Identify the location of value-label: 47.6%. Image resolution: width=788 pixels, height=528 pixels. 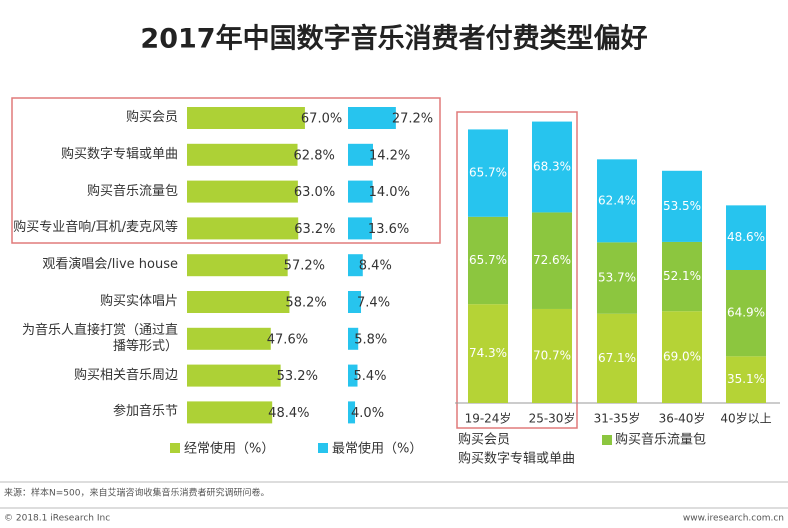
(287, 339).